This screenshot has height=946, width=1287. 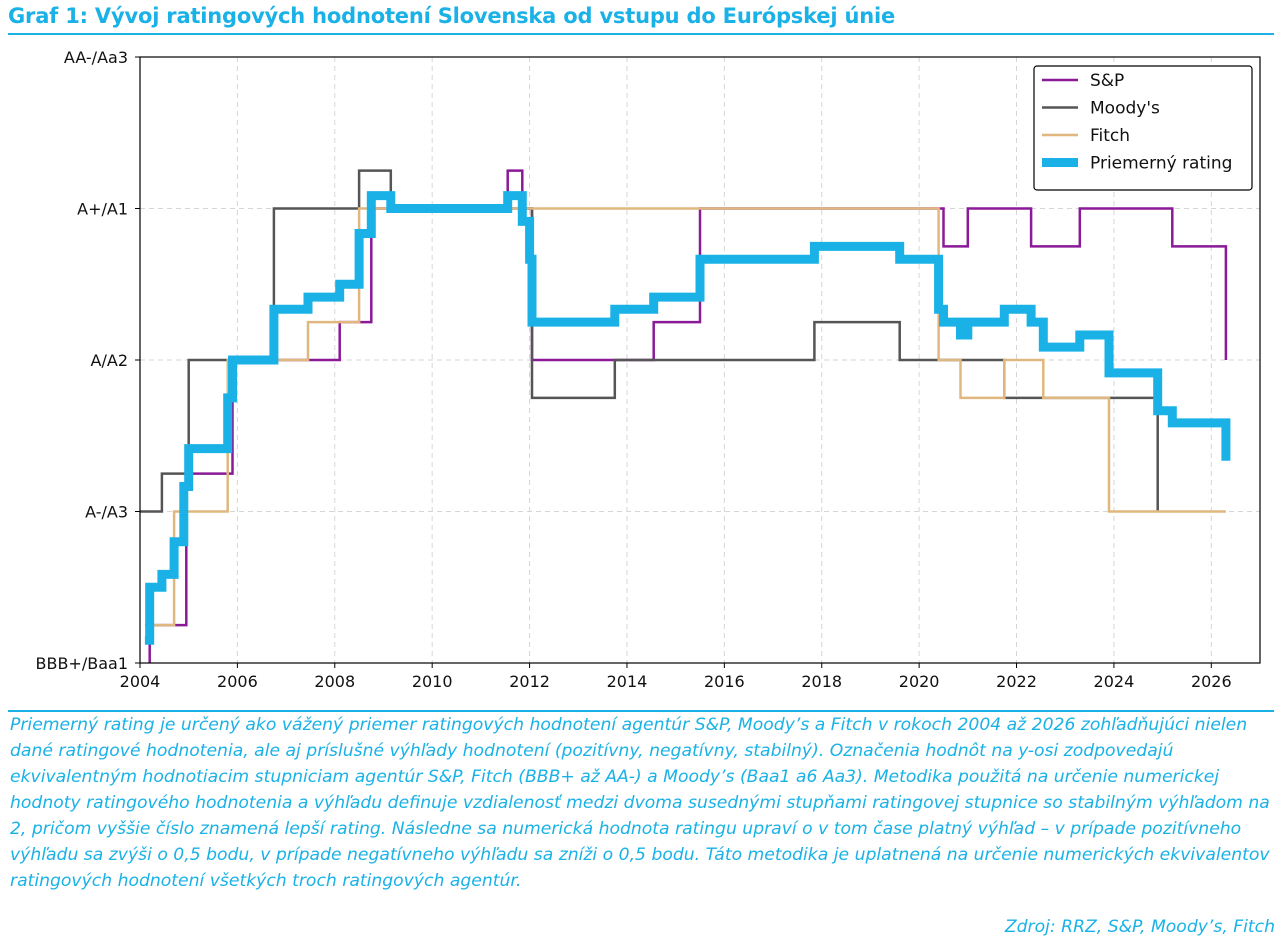 I want to click on x-tick-label: 2020, so click(x=919, y=681).